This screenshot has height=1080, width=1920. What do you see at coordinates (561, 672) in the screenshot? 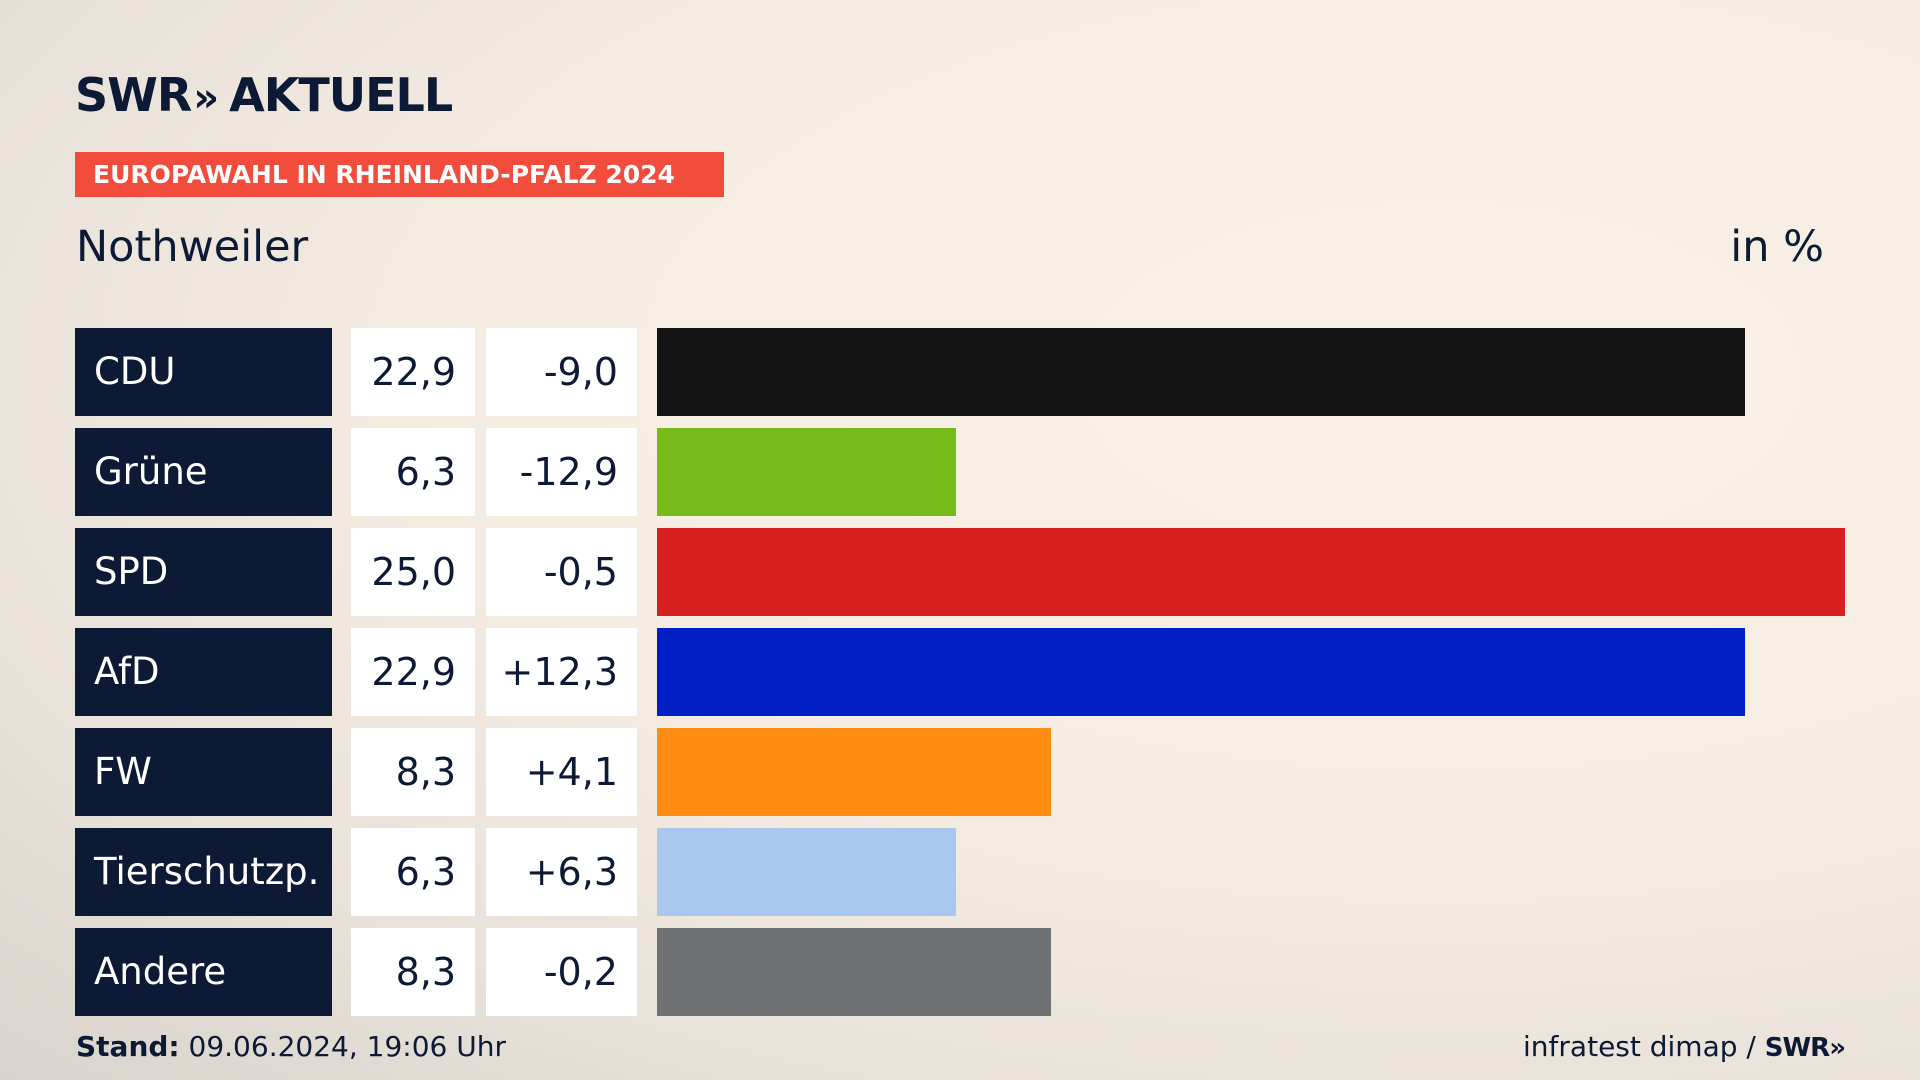
I see `change-value: +12,3` at bounding box center [561, 672].